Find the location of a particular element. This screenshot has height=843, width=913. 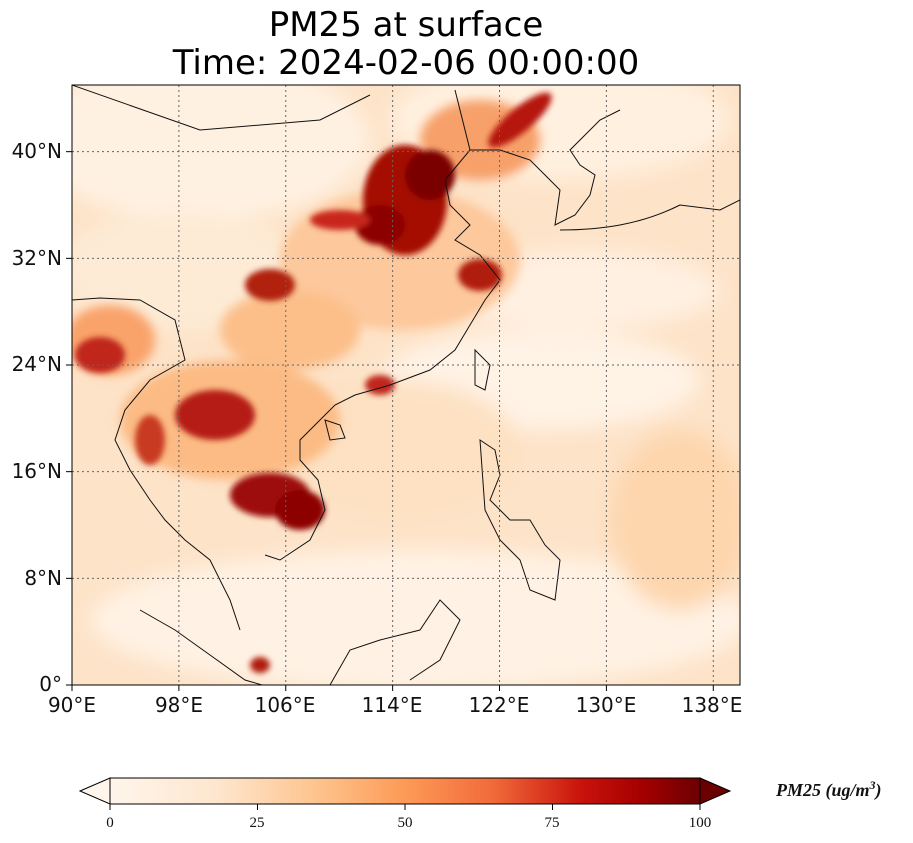

title-line-1: PM25 at surface is located at coordinates (406, 25).